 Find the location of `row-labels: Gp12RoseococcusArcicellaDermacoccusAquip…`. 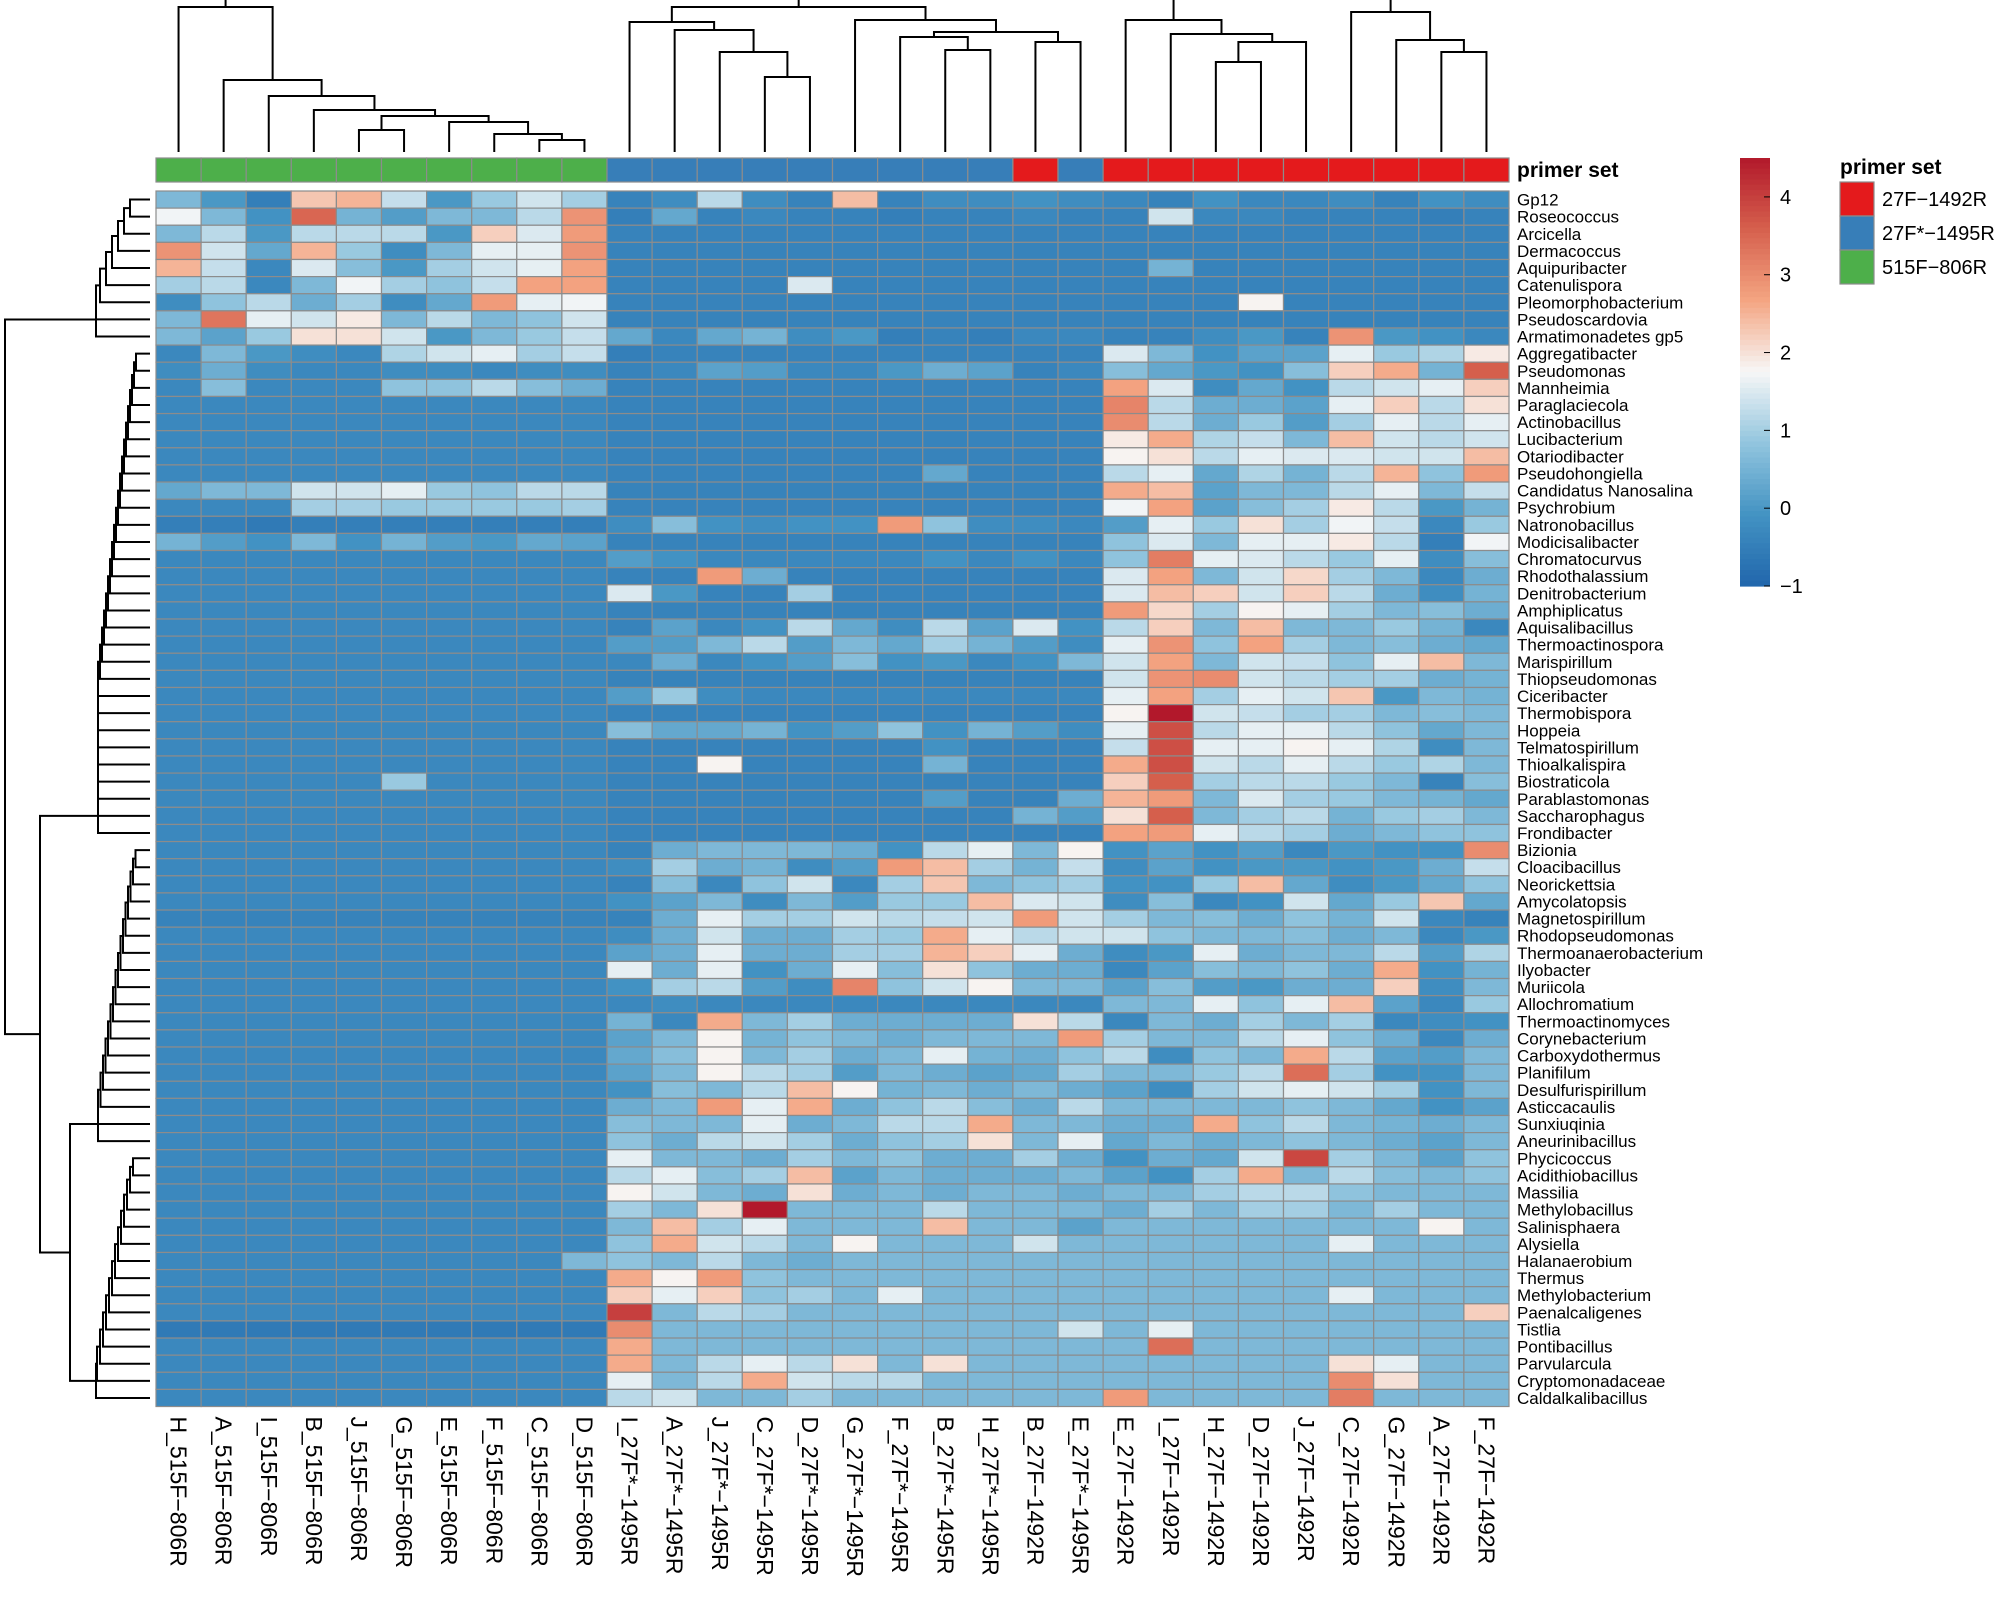

row-labels: Gp12RoseococcusArcicellaDermacoccusAquip… is located at coordinates (1610, 799).